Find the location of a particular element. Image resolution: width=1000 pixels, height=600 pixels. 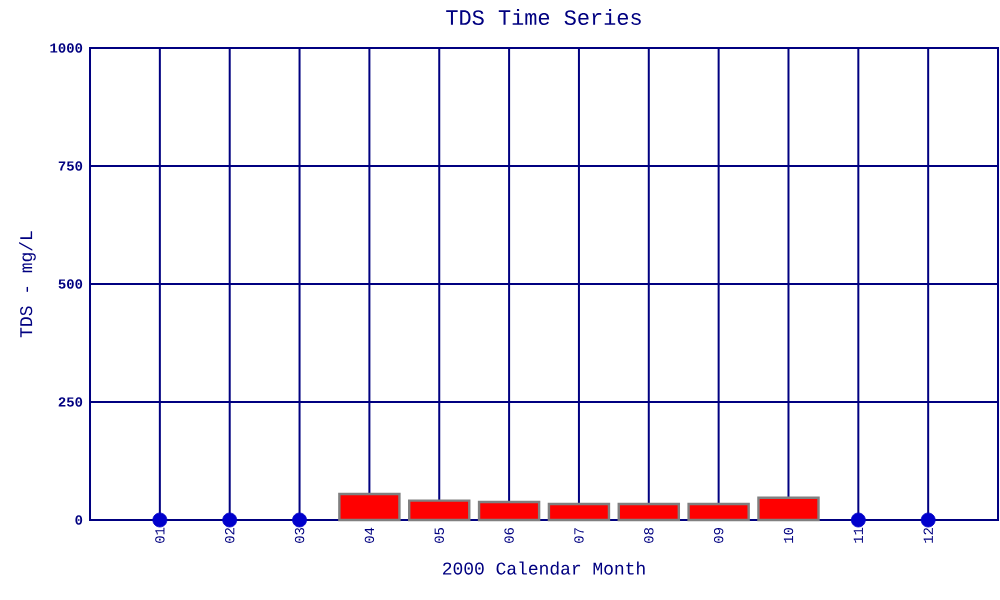

y-axis-title: TDS - mg/L is located at coordinates (27, 284).